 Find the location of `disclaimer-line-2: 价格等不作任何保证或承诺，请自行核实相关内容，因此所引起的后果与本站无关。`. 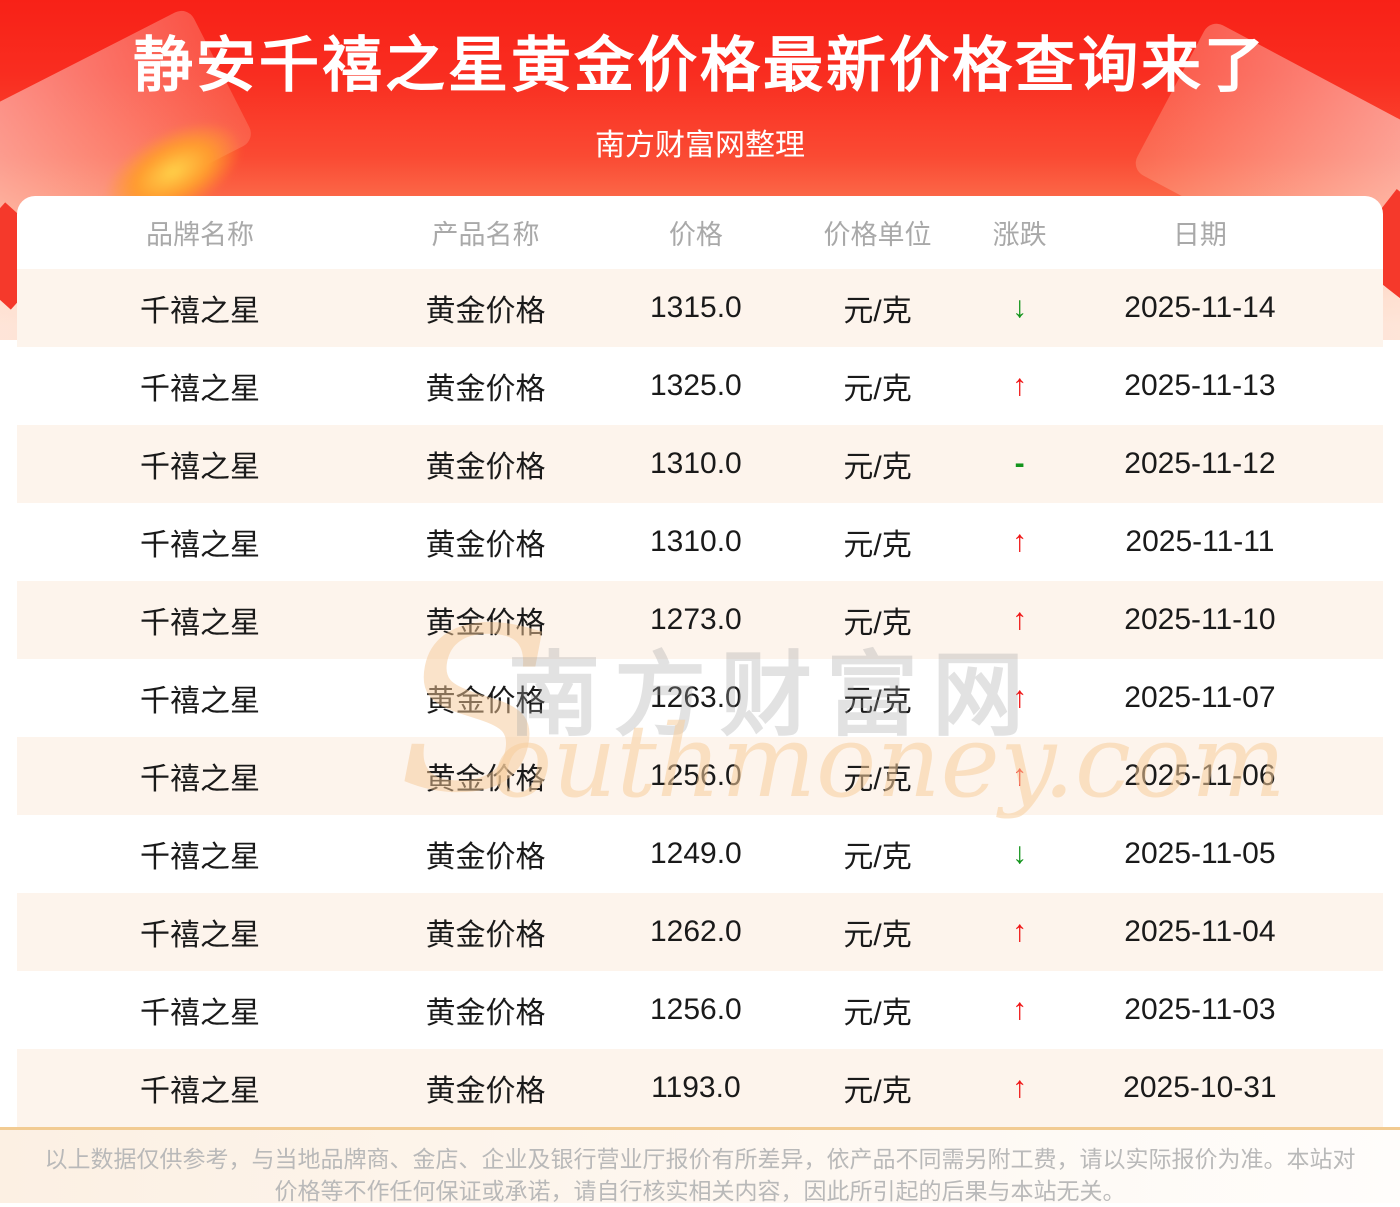

disclaimer-line-2: 价格等不作任何保证或承诺，请自行核实相关内容，因此所引起的后果与本站无关。 is located at coordinates (700, 1191).